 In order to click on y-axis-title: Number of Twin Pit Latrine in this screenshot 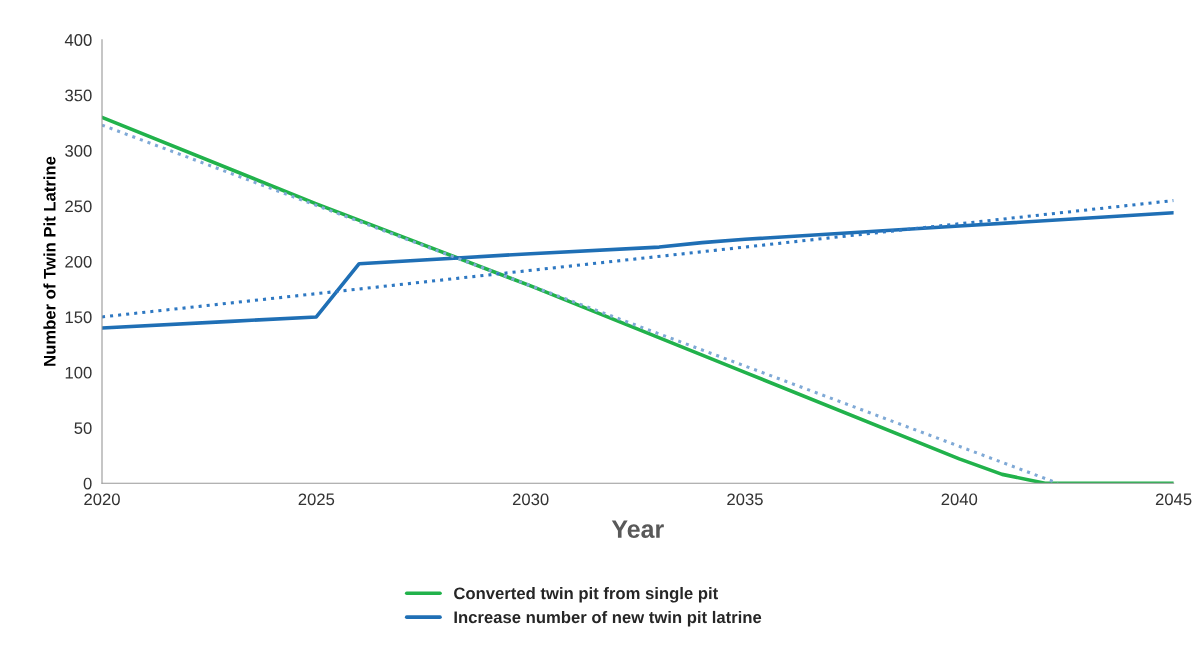, I will do `click(49, 261)`.